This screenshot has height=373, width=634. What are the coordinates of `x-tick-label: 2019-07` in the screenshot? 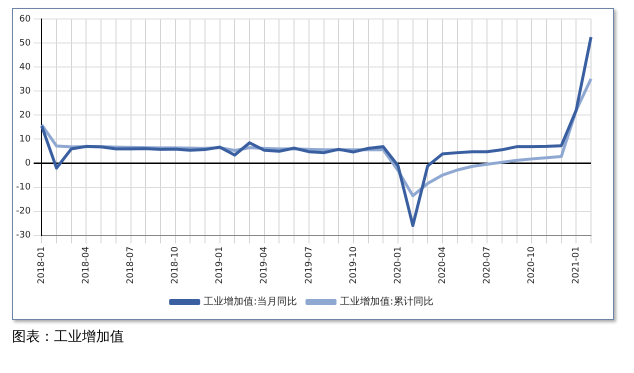 It's located at (309, 265).